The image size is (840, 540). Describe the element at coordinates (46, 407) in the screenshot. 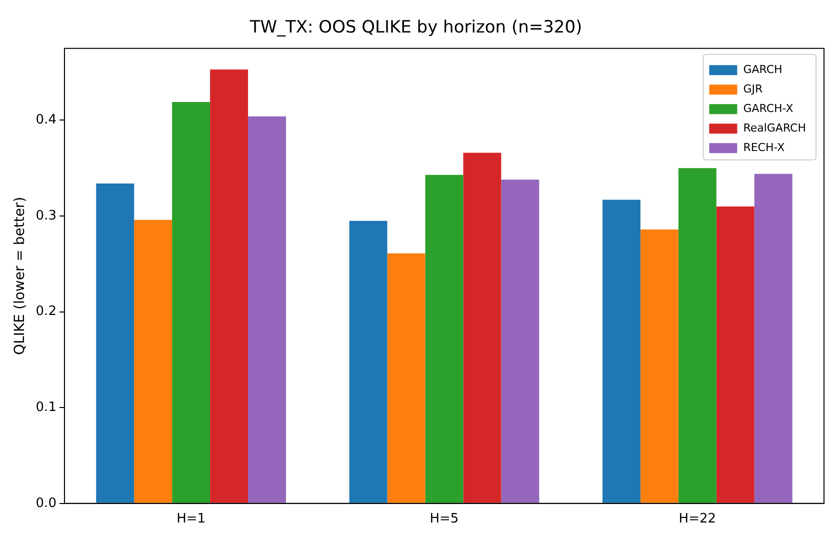

I see `y-tick-label: 0.1` at that location.